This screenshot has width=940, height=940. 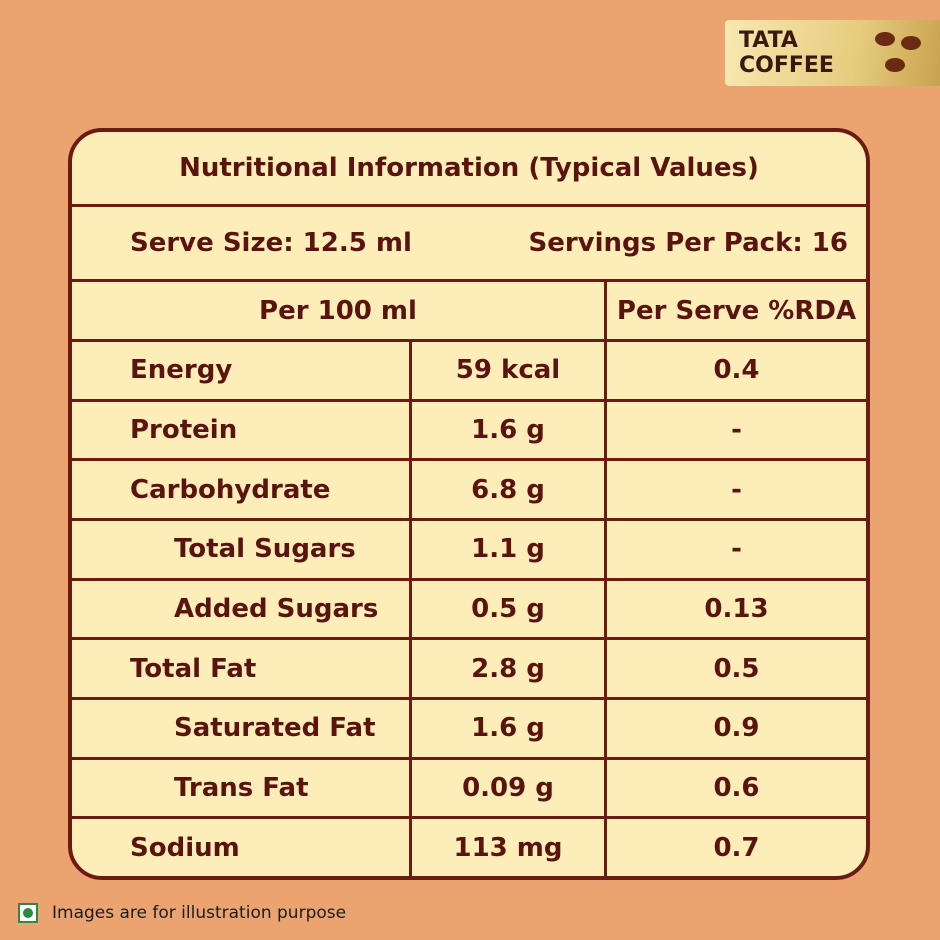 I want to click on nutrient-row: Carbohydrate 6.8 g-, so click(x=469, y=488).